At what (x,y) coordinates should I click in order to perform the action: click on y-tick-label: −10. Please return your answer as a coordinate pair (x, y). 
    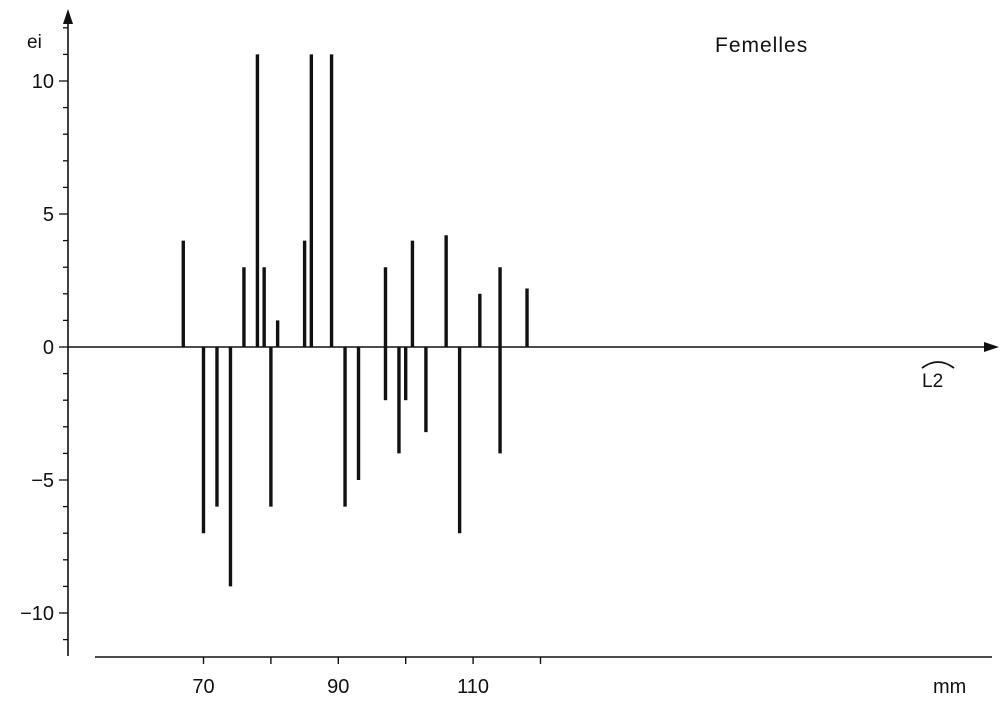
    Looking at the image, I should click on (37, 614).